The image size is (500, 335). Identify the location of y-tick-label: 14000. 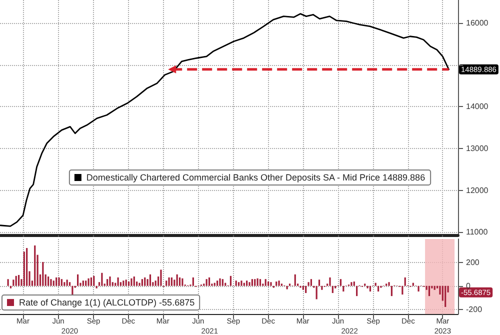
(477, 107).